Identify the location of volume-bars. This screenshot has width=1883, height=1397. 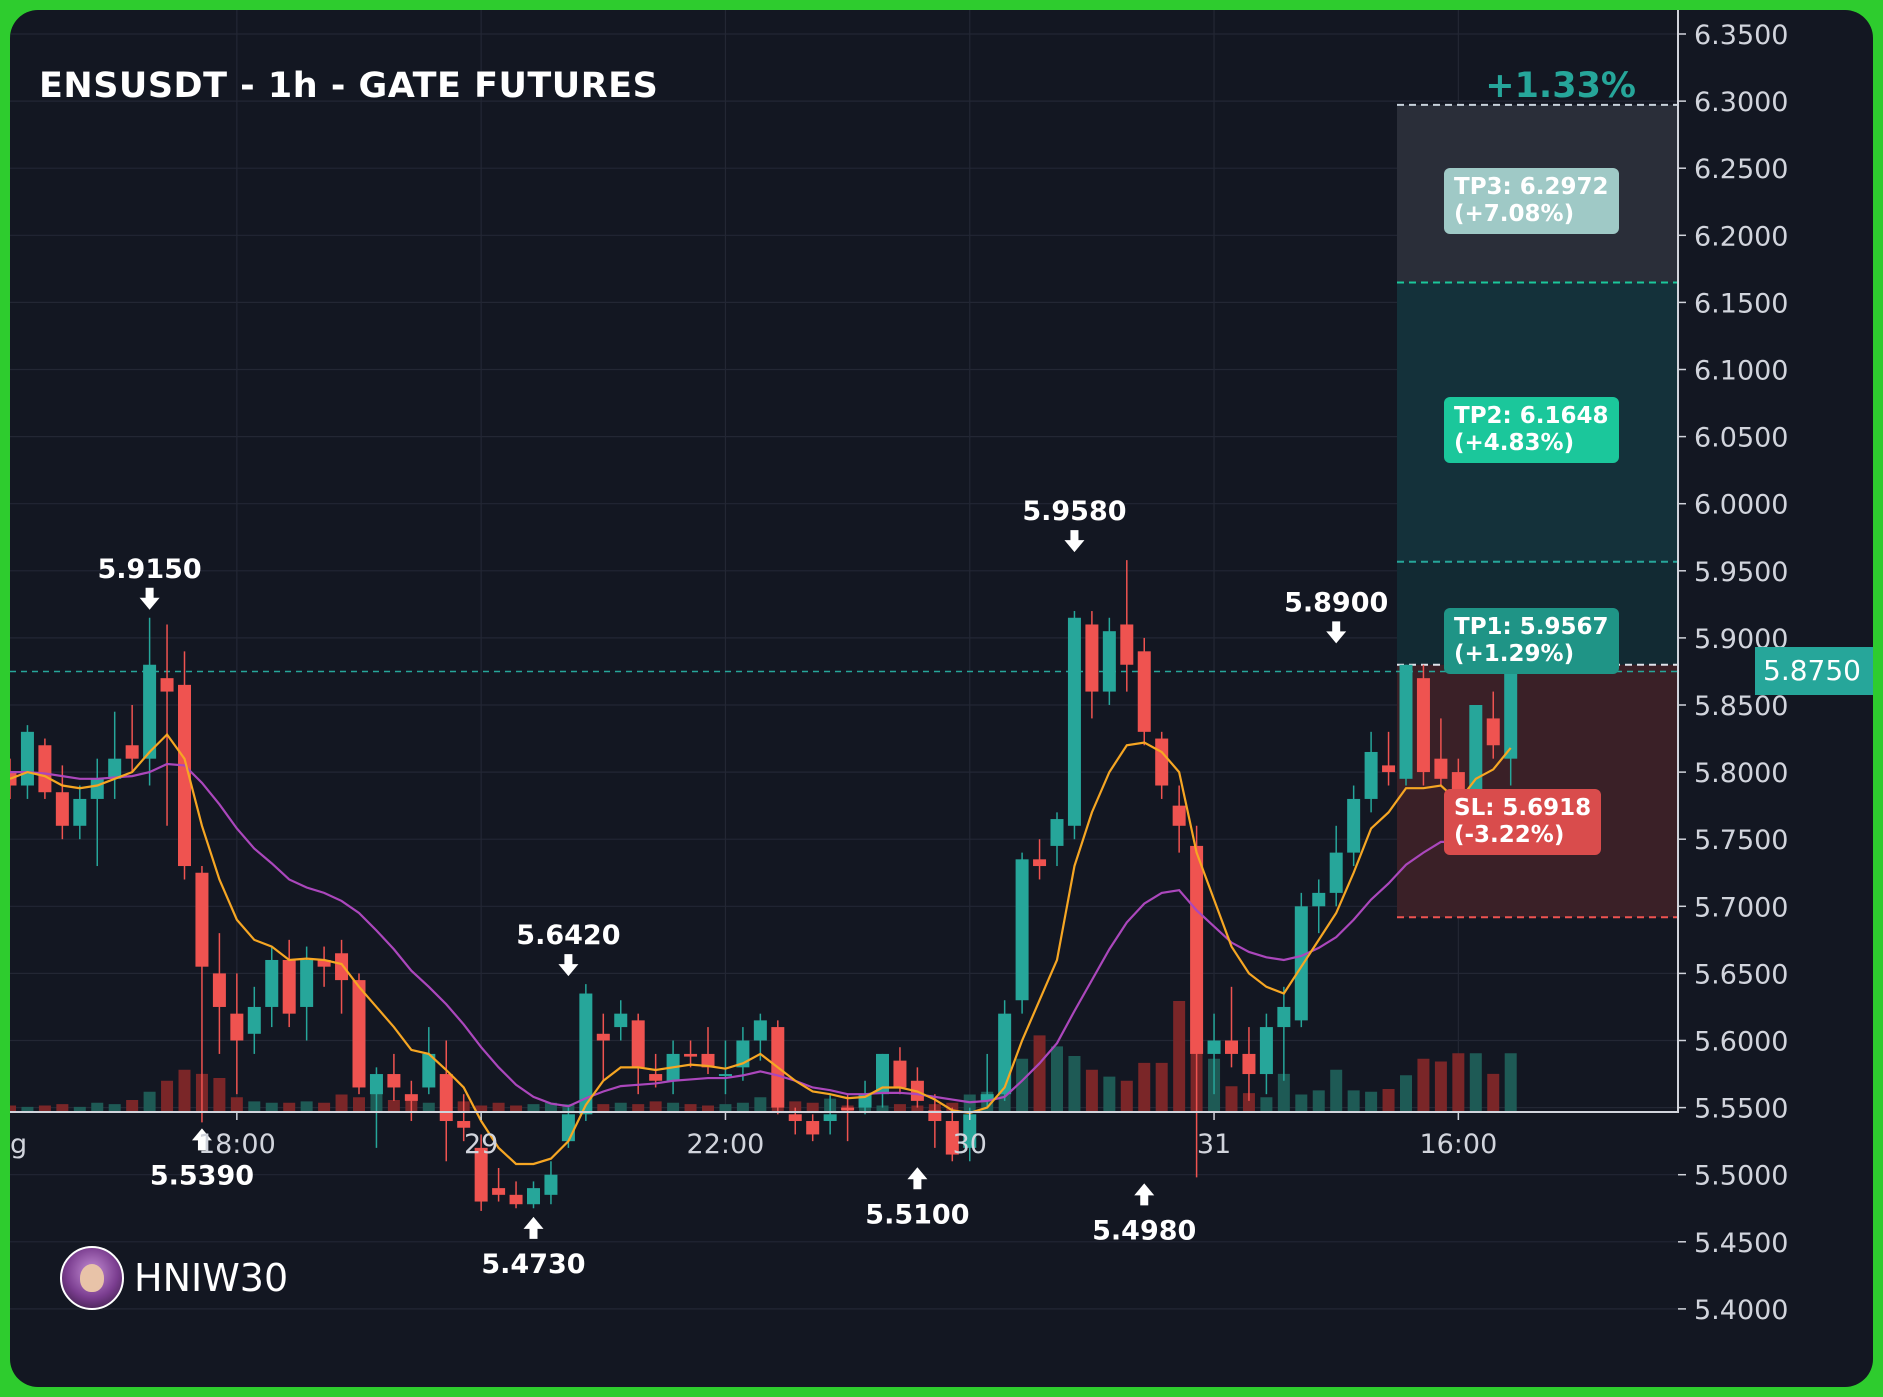
(763, 1056).